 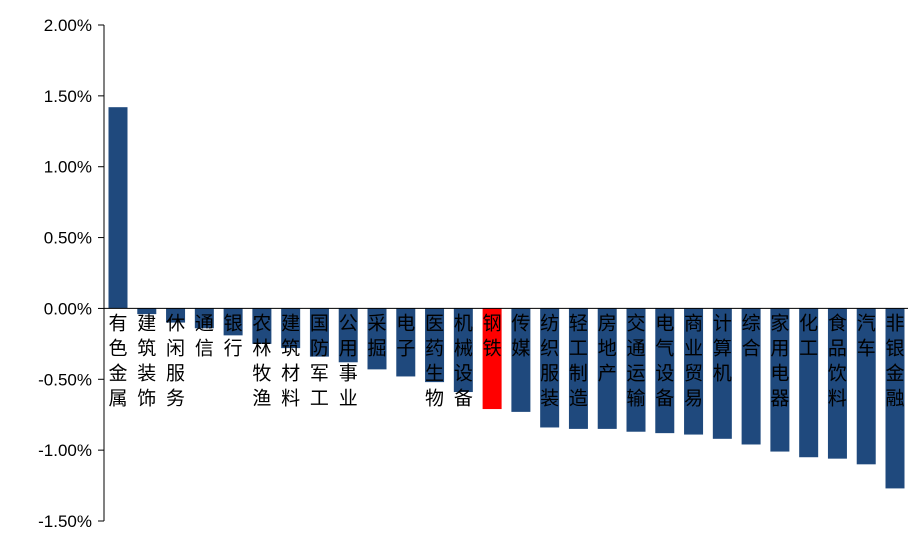 I want to click on category-label: 计算机, so click(x=722, y=348).